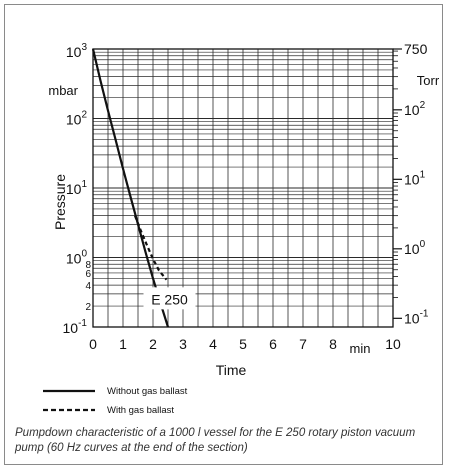 The width and height of the screenshot is (449, 470). What do you see at coordinates (360, 348) in the screenshot?
I see `x-unit-label: min` at bounding box center [360, 348].